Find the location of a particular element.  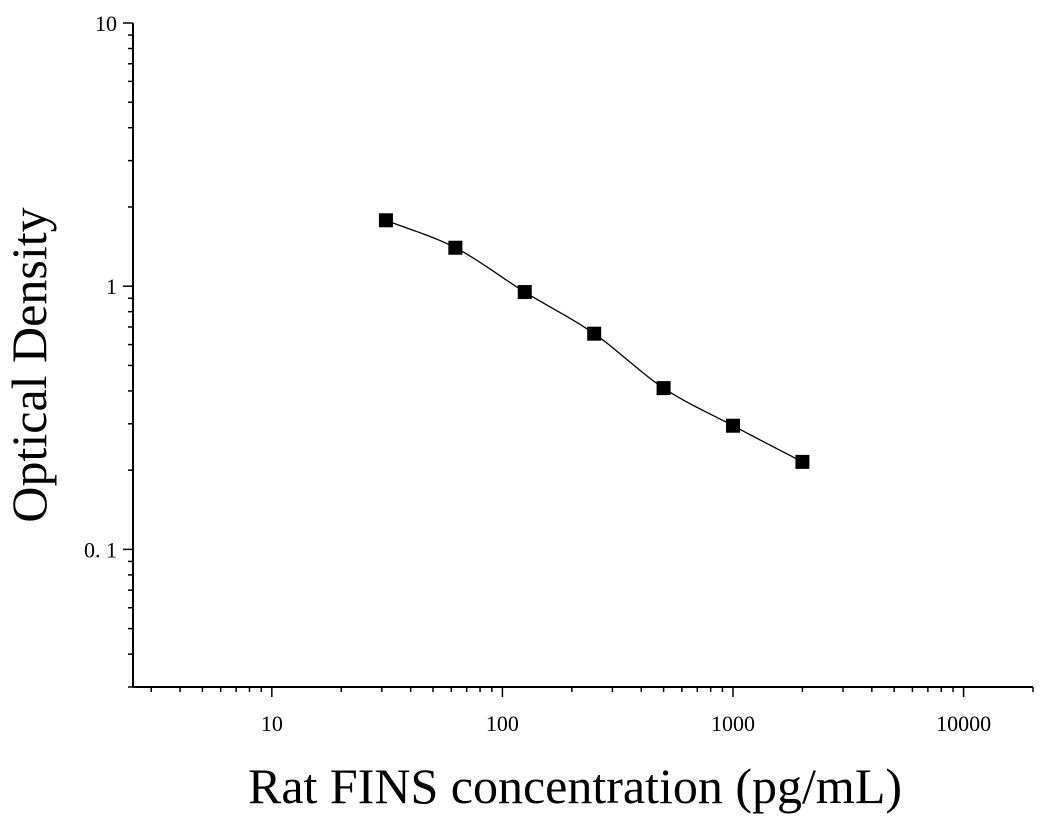

x-tick-label: 1000 is located at coordinates (733, 723).